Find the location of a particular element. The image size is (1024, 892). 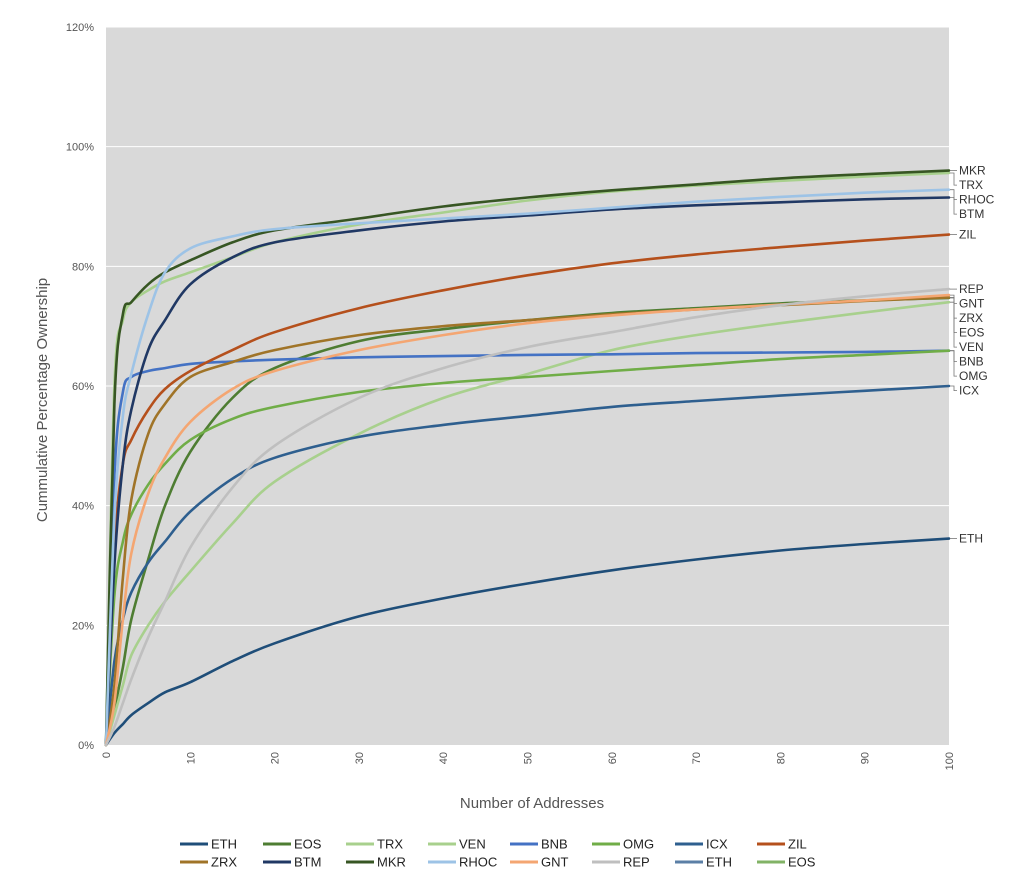

y-tick-label: 20% is located at coordinates (83, 626).